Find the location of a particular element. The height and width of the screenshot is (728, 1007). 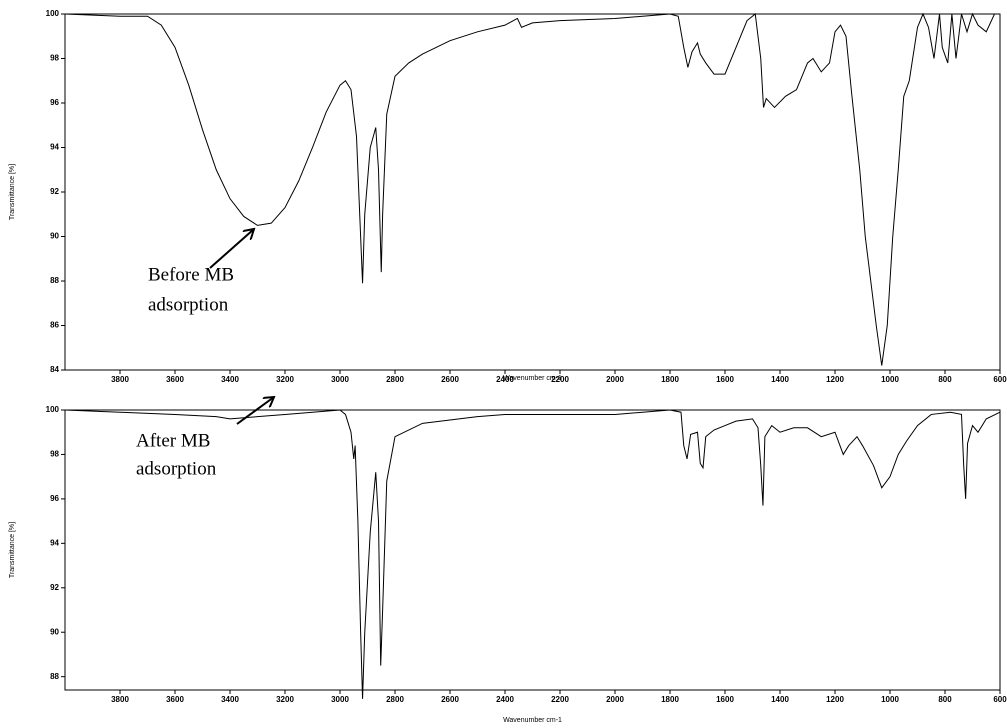

arrow is located at coordinates (231, 249).